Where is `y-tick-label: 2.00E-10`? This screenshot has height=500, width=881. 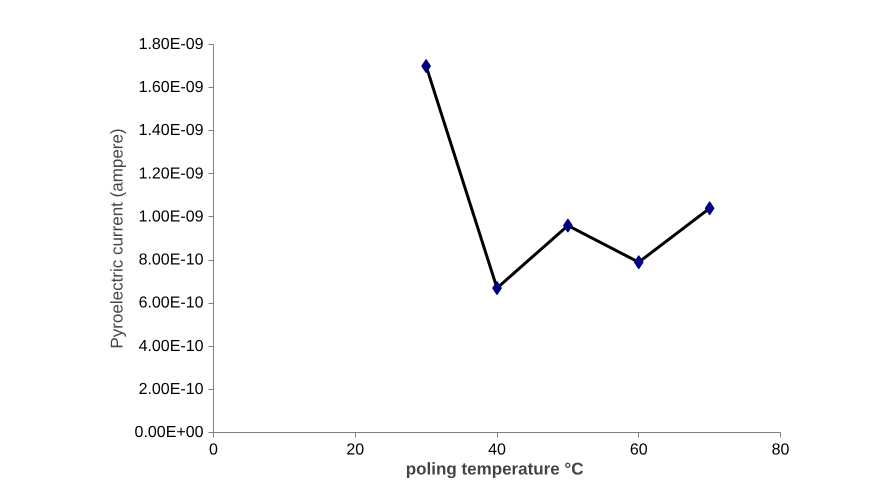 y-tick-label: 2.00E-10 is located at coordinates (171, 389).